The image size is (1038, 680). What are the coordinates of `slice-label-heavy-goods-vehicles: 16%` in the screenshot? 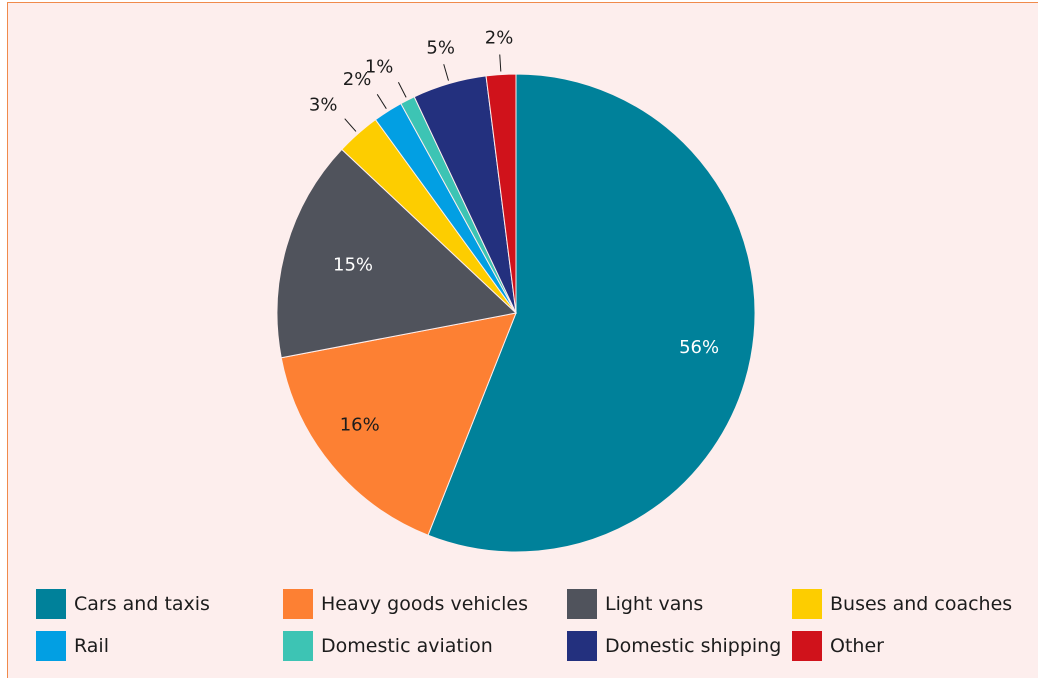 It's located at (360, 425).